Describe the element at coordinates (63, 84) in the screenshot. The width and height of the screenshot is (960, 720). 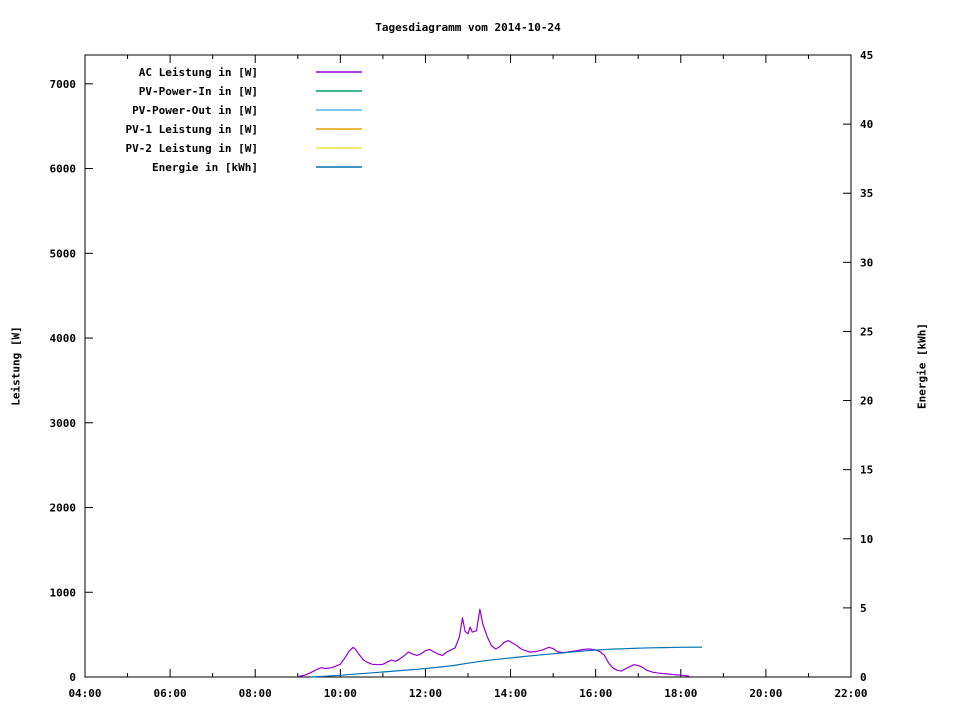
I see `y-tick-label: 7000` at that location.